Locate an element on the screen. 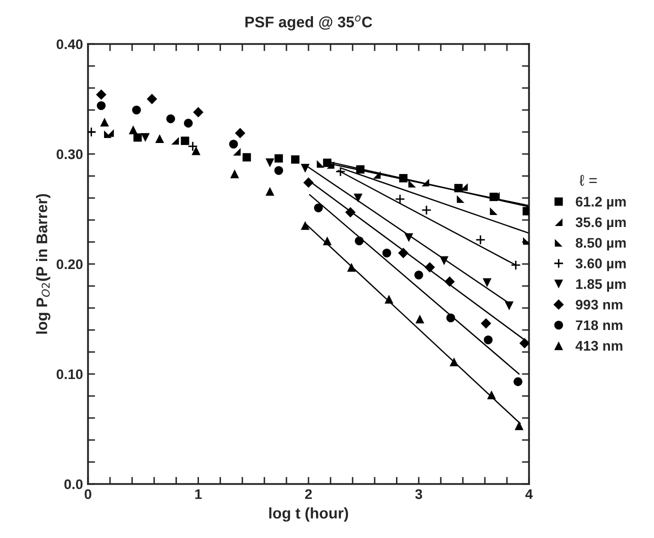 This screenshot has height=538, width=654. y-tick-label: 0.30 is located at coordinates (69, 154).